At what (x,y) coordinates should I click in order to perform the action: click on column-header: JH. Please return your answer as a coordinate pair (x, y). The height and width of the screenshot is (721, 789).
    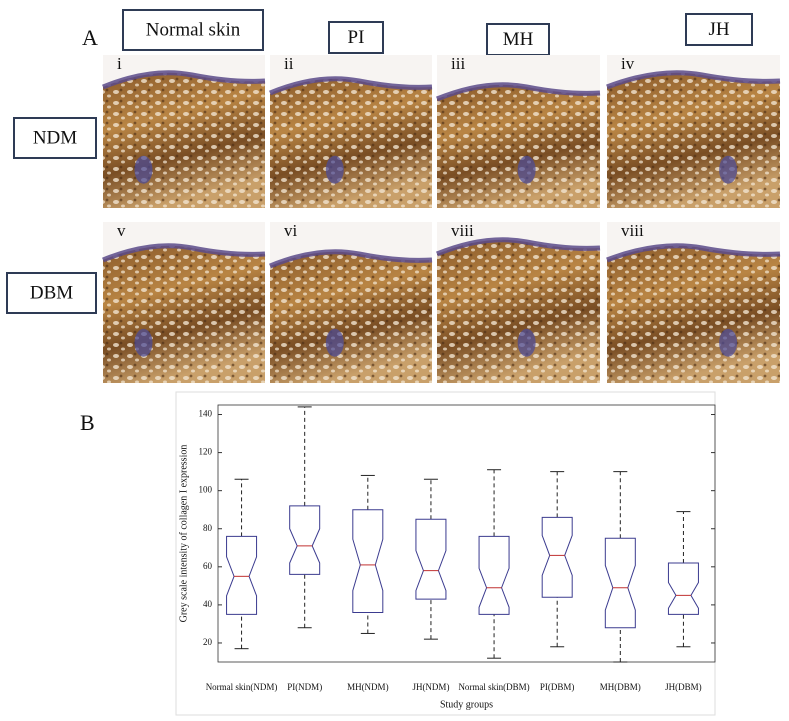
    Looking at the image, I should click on (718, 29).